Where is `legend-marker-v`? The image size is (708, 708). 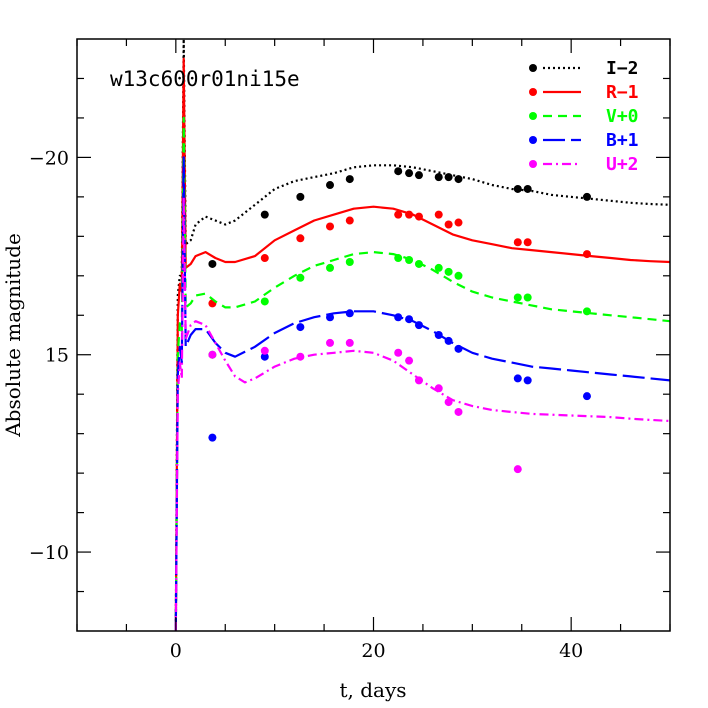 legend-marker-v is located at coordinates (533, 116).